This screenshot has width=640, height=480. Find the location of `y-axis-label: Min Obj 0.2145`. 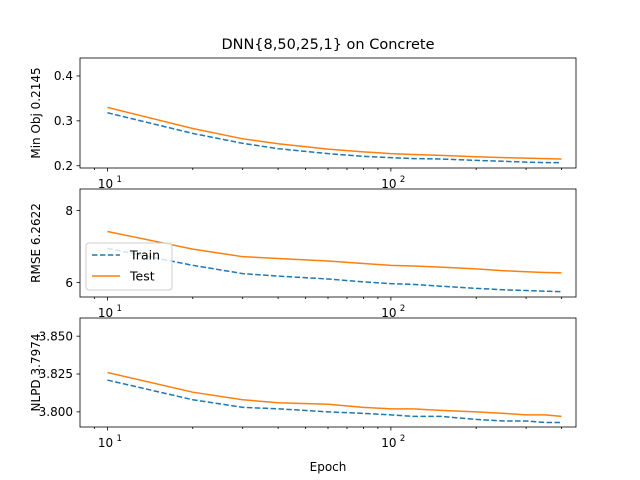

y-axis-label: Min Obj 0.2145 is located at coordinates (36, 112).